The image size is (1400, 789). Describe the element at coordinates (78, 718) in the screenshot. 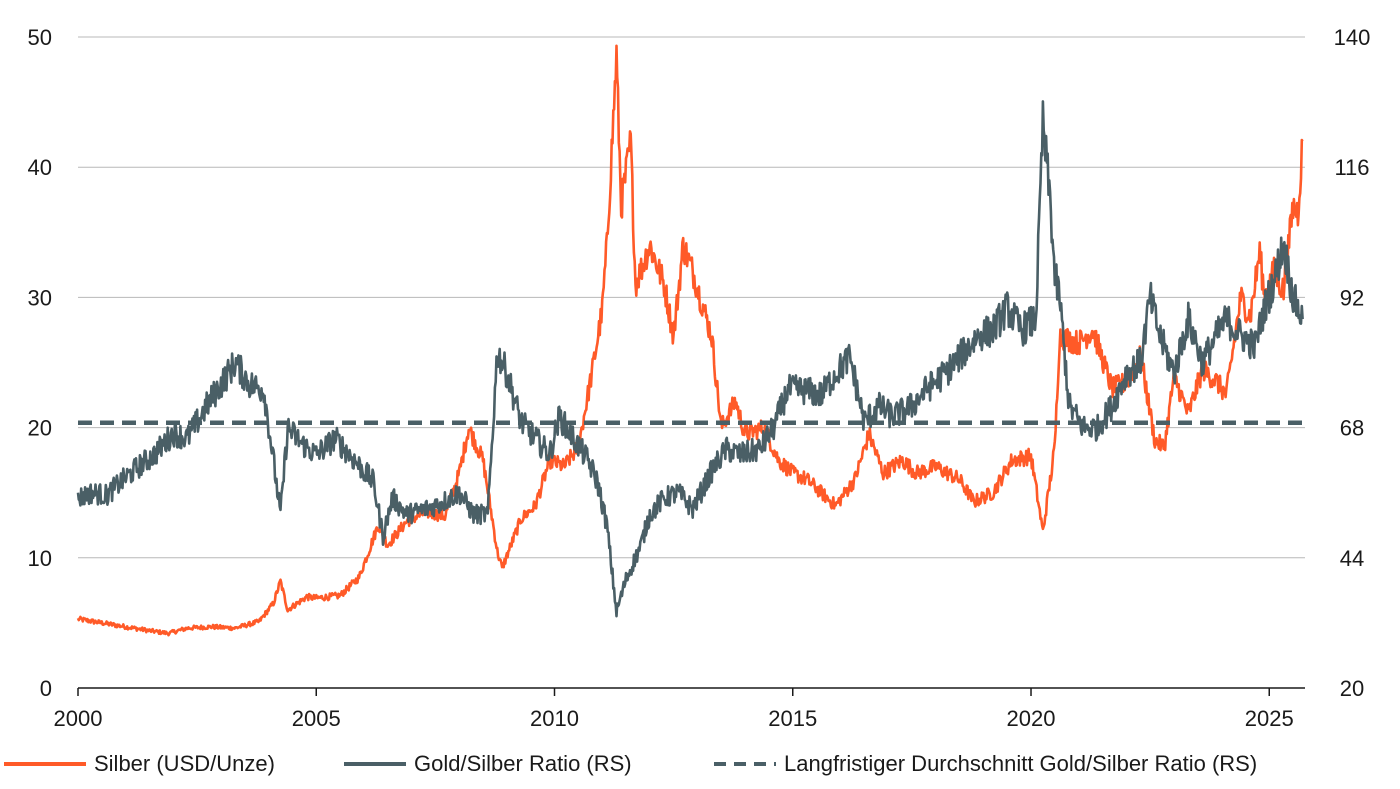

I see `x-tick-label: 2000` at that location.